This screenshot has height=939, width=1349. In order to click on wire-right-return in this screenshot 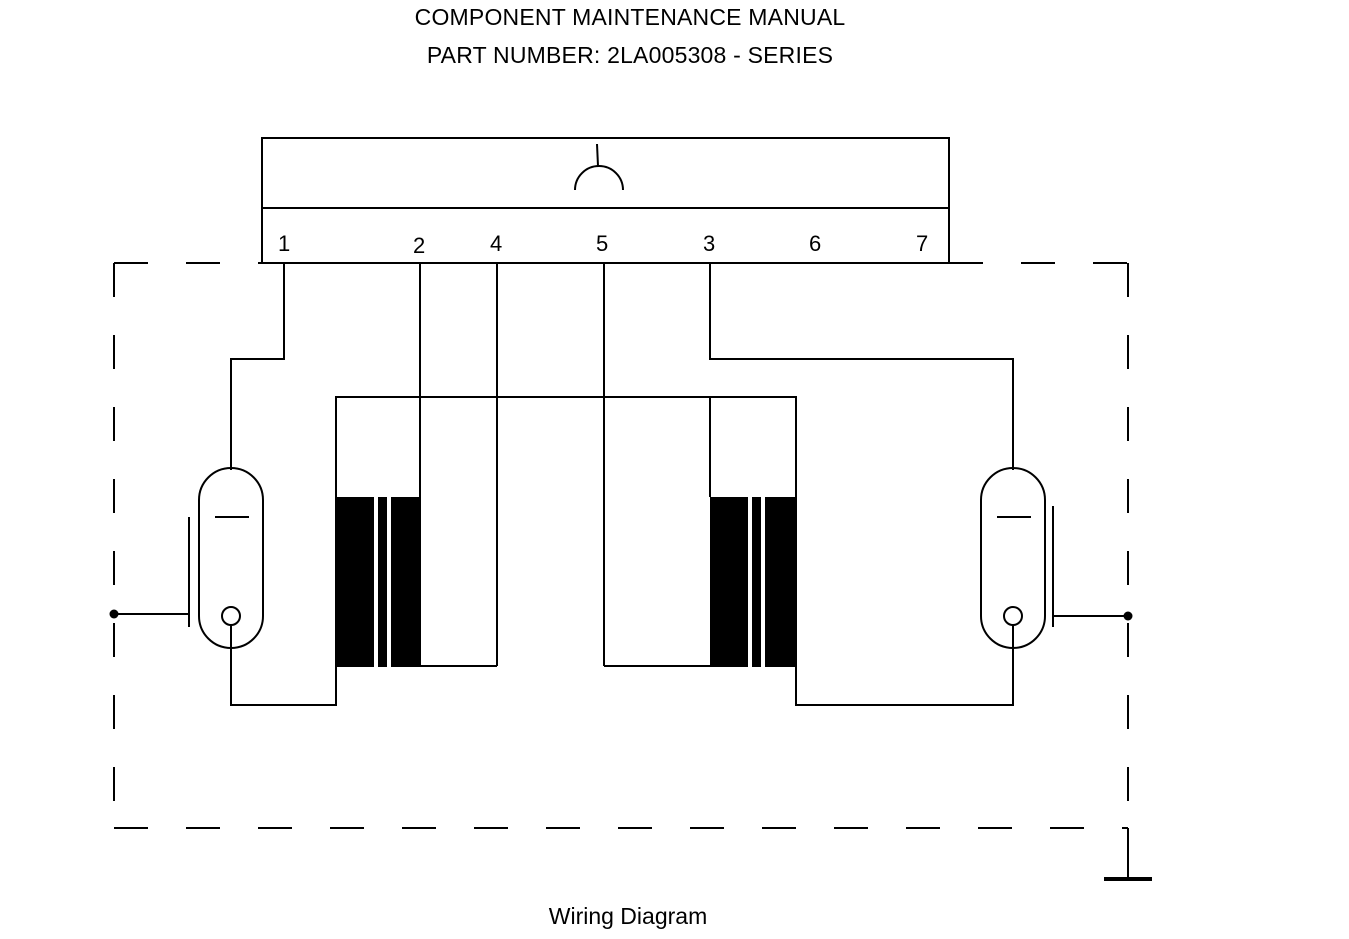, I will do `click(904, 665)`.